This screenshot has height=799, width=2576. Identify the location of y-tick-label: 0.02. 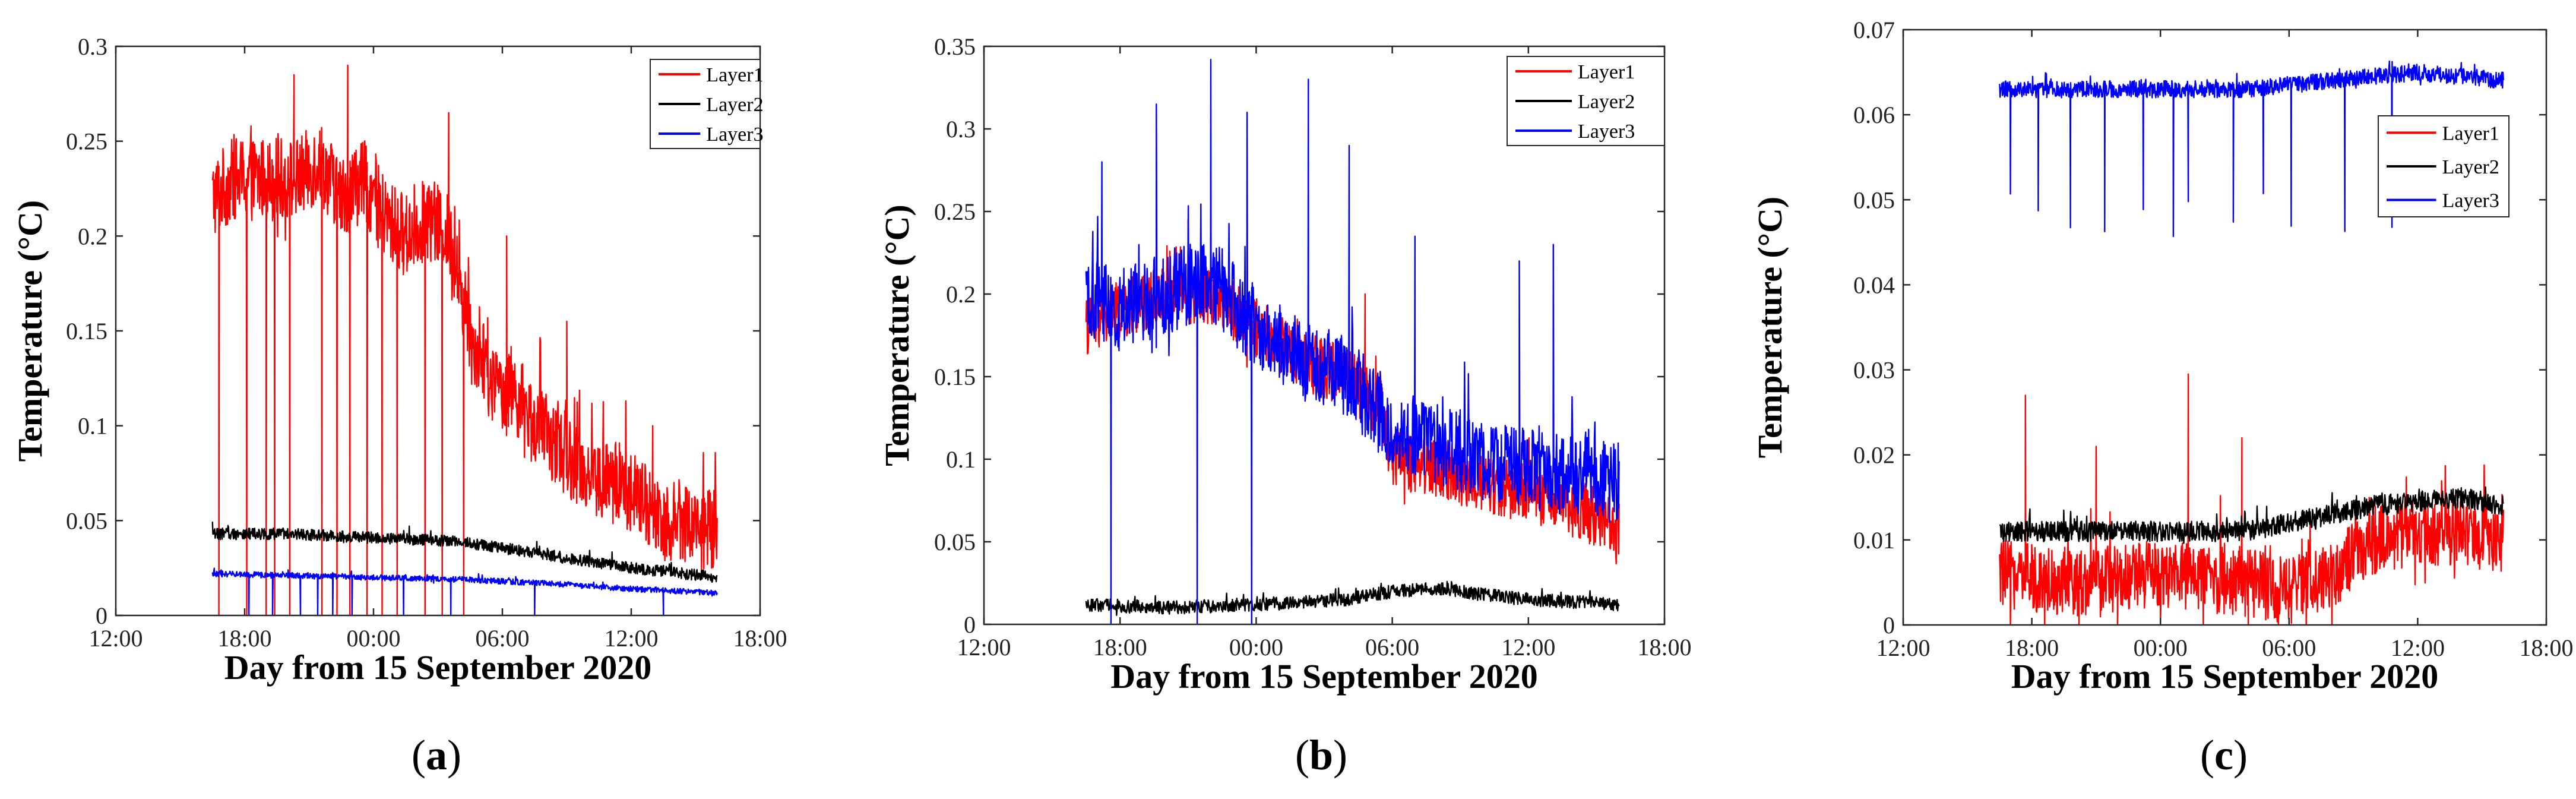
(1874, 455).